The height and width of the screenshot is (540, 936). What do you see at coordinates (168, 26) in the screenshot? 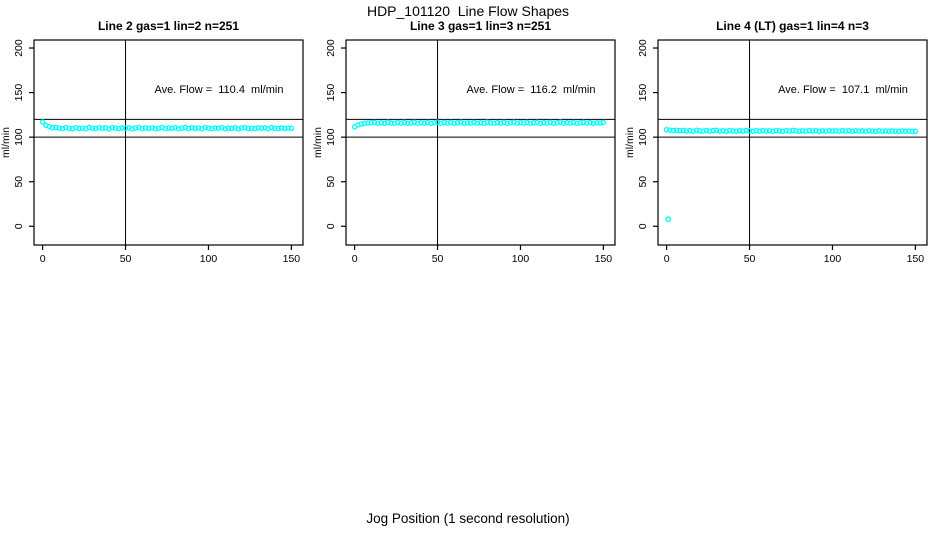
I see `panel-title: Line 2 gas=1 lin=2 n=251` at bounding box center [168, 26].